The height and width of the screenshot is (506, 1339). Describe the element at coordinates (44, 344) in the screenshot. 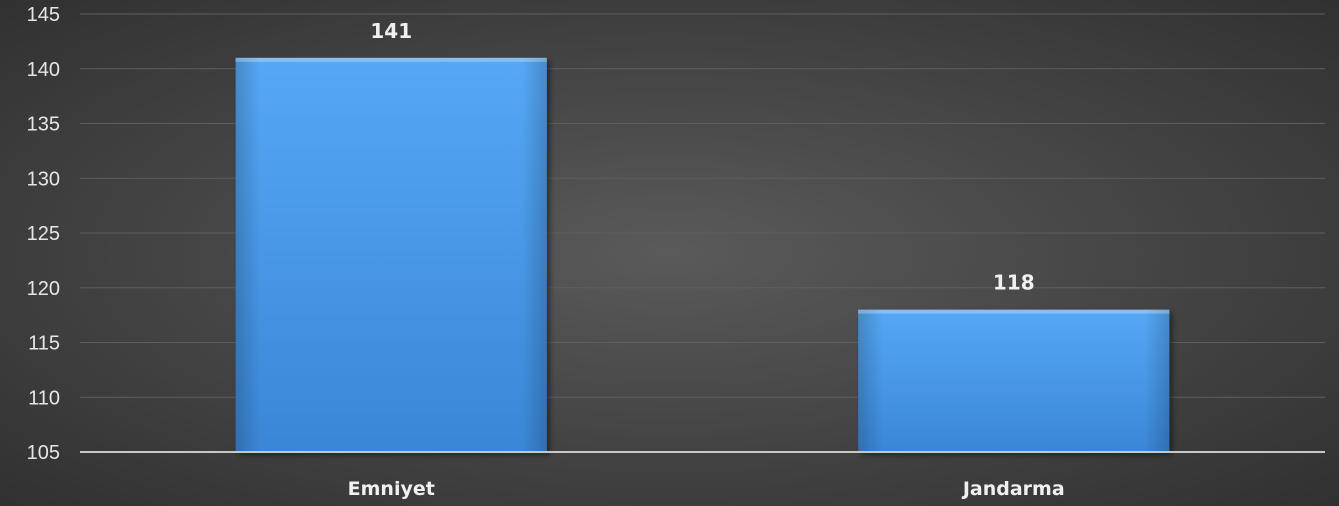

I see `y-tick-label: 115` at that location.